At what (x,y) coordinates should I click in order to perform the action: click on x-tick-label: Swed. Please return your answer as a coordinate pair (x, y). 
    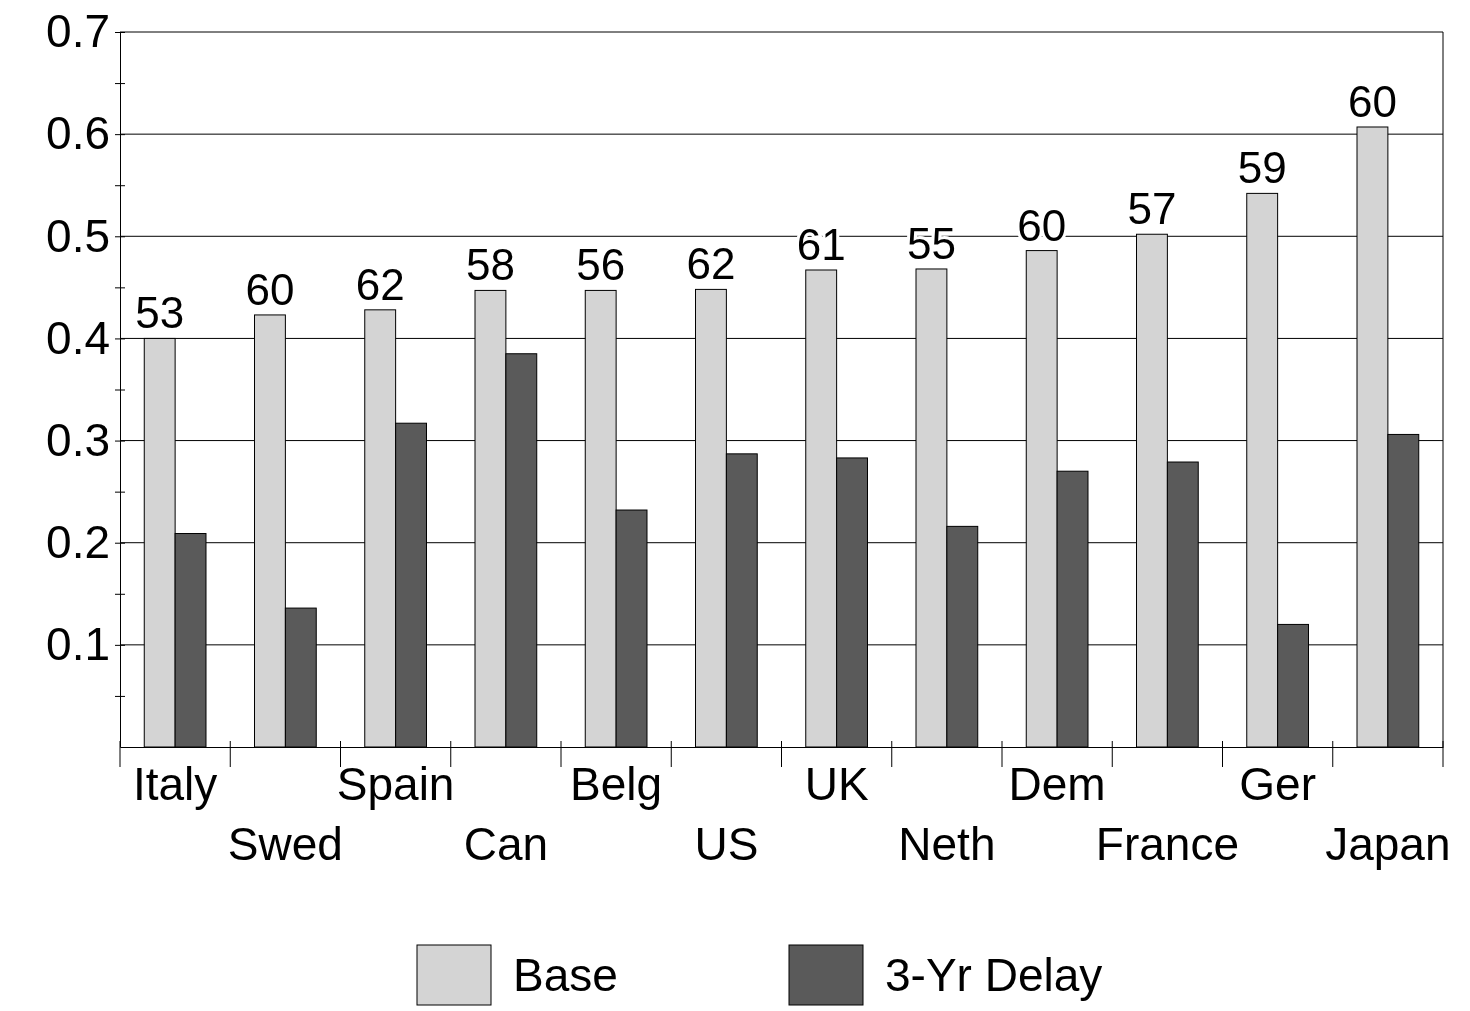
    Looking at the image, I should click on (285, 843).